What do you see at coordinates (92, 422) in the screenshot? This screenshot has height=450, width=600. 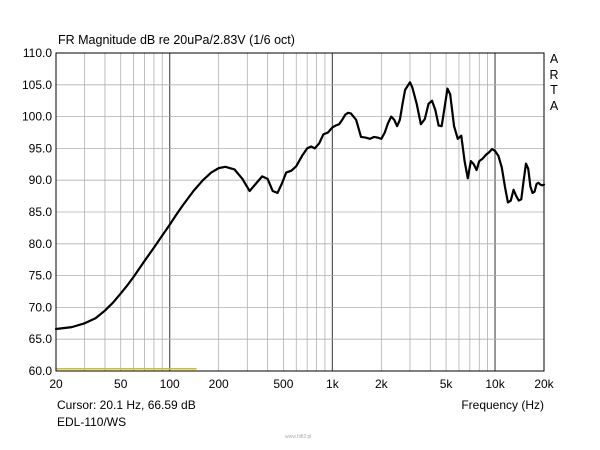 I see `model-label: EDL-110/WS` at bounding box center [92, 422].